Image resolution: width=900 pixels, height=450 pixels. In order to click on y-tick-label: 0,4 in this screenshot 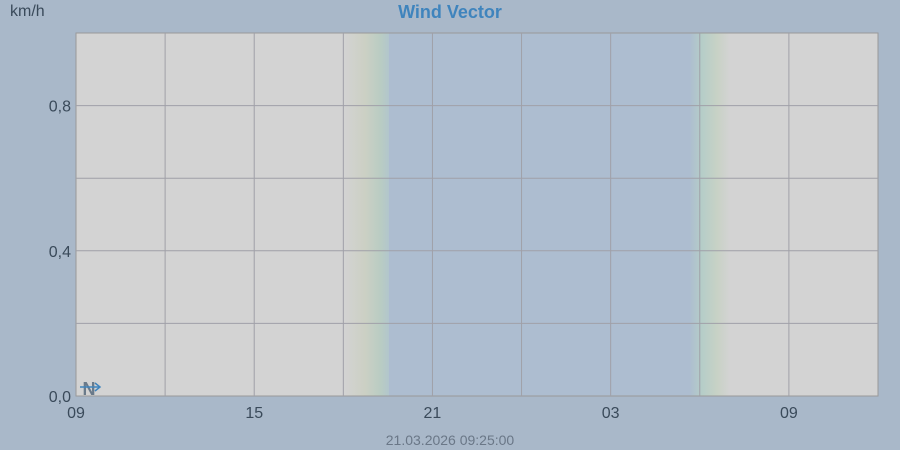, I will do `click(60, 252)`.